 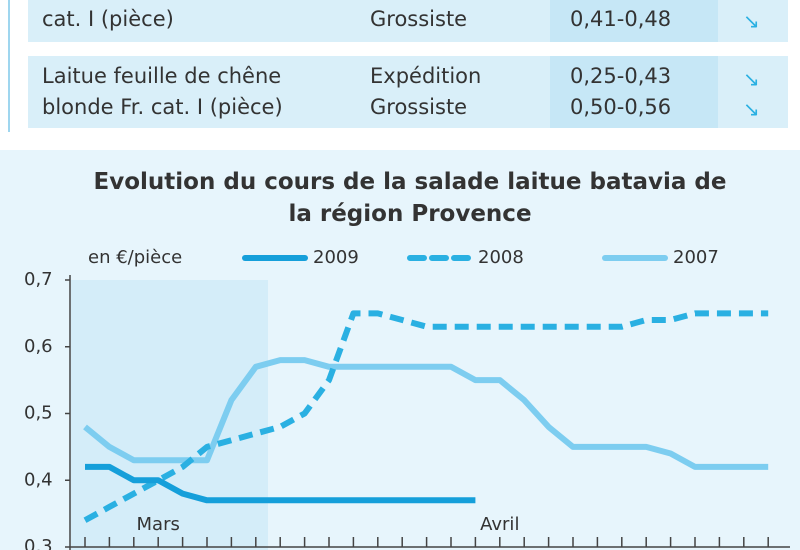 I want to click on y-tick-label: 0,6, so click(x=38, y=346).